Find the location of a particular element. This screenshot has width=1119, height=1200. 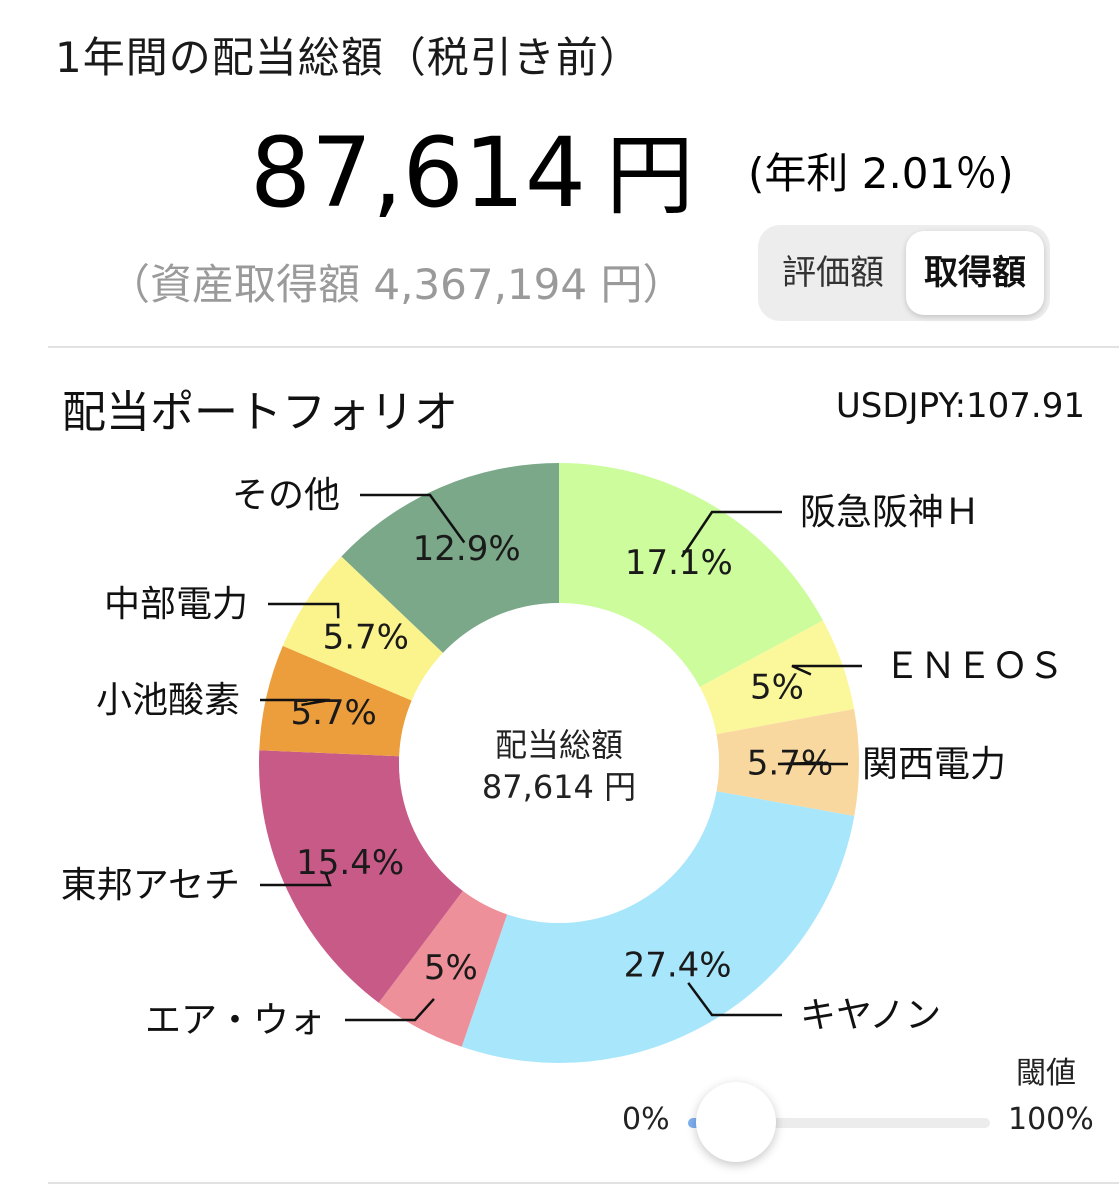

category-label-7: 小池酸素 is located at coordinates (168, 700).